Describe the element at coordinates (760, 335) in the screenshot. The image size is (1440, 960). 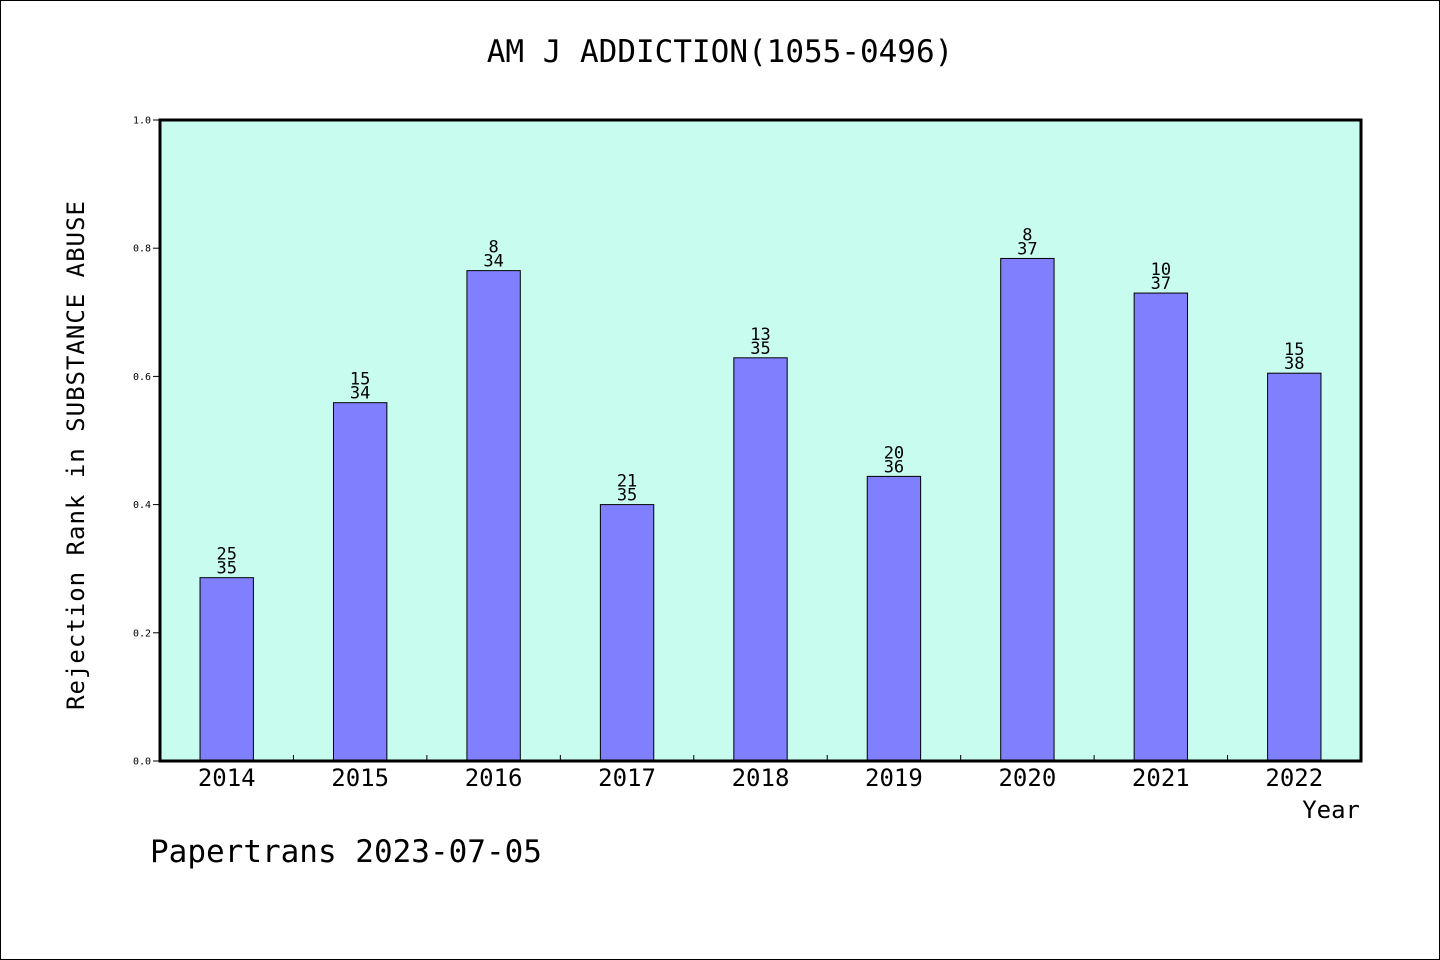
I see `bar-label-rank: 13` at that location.